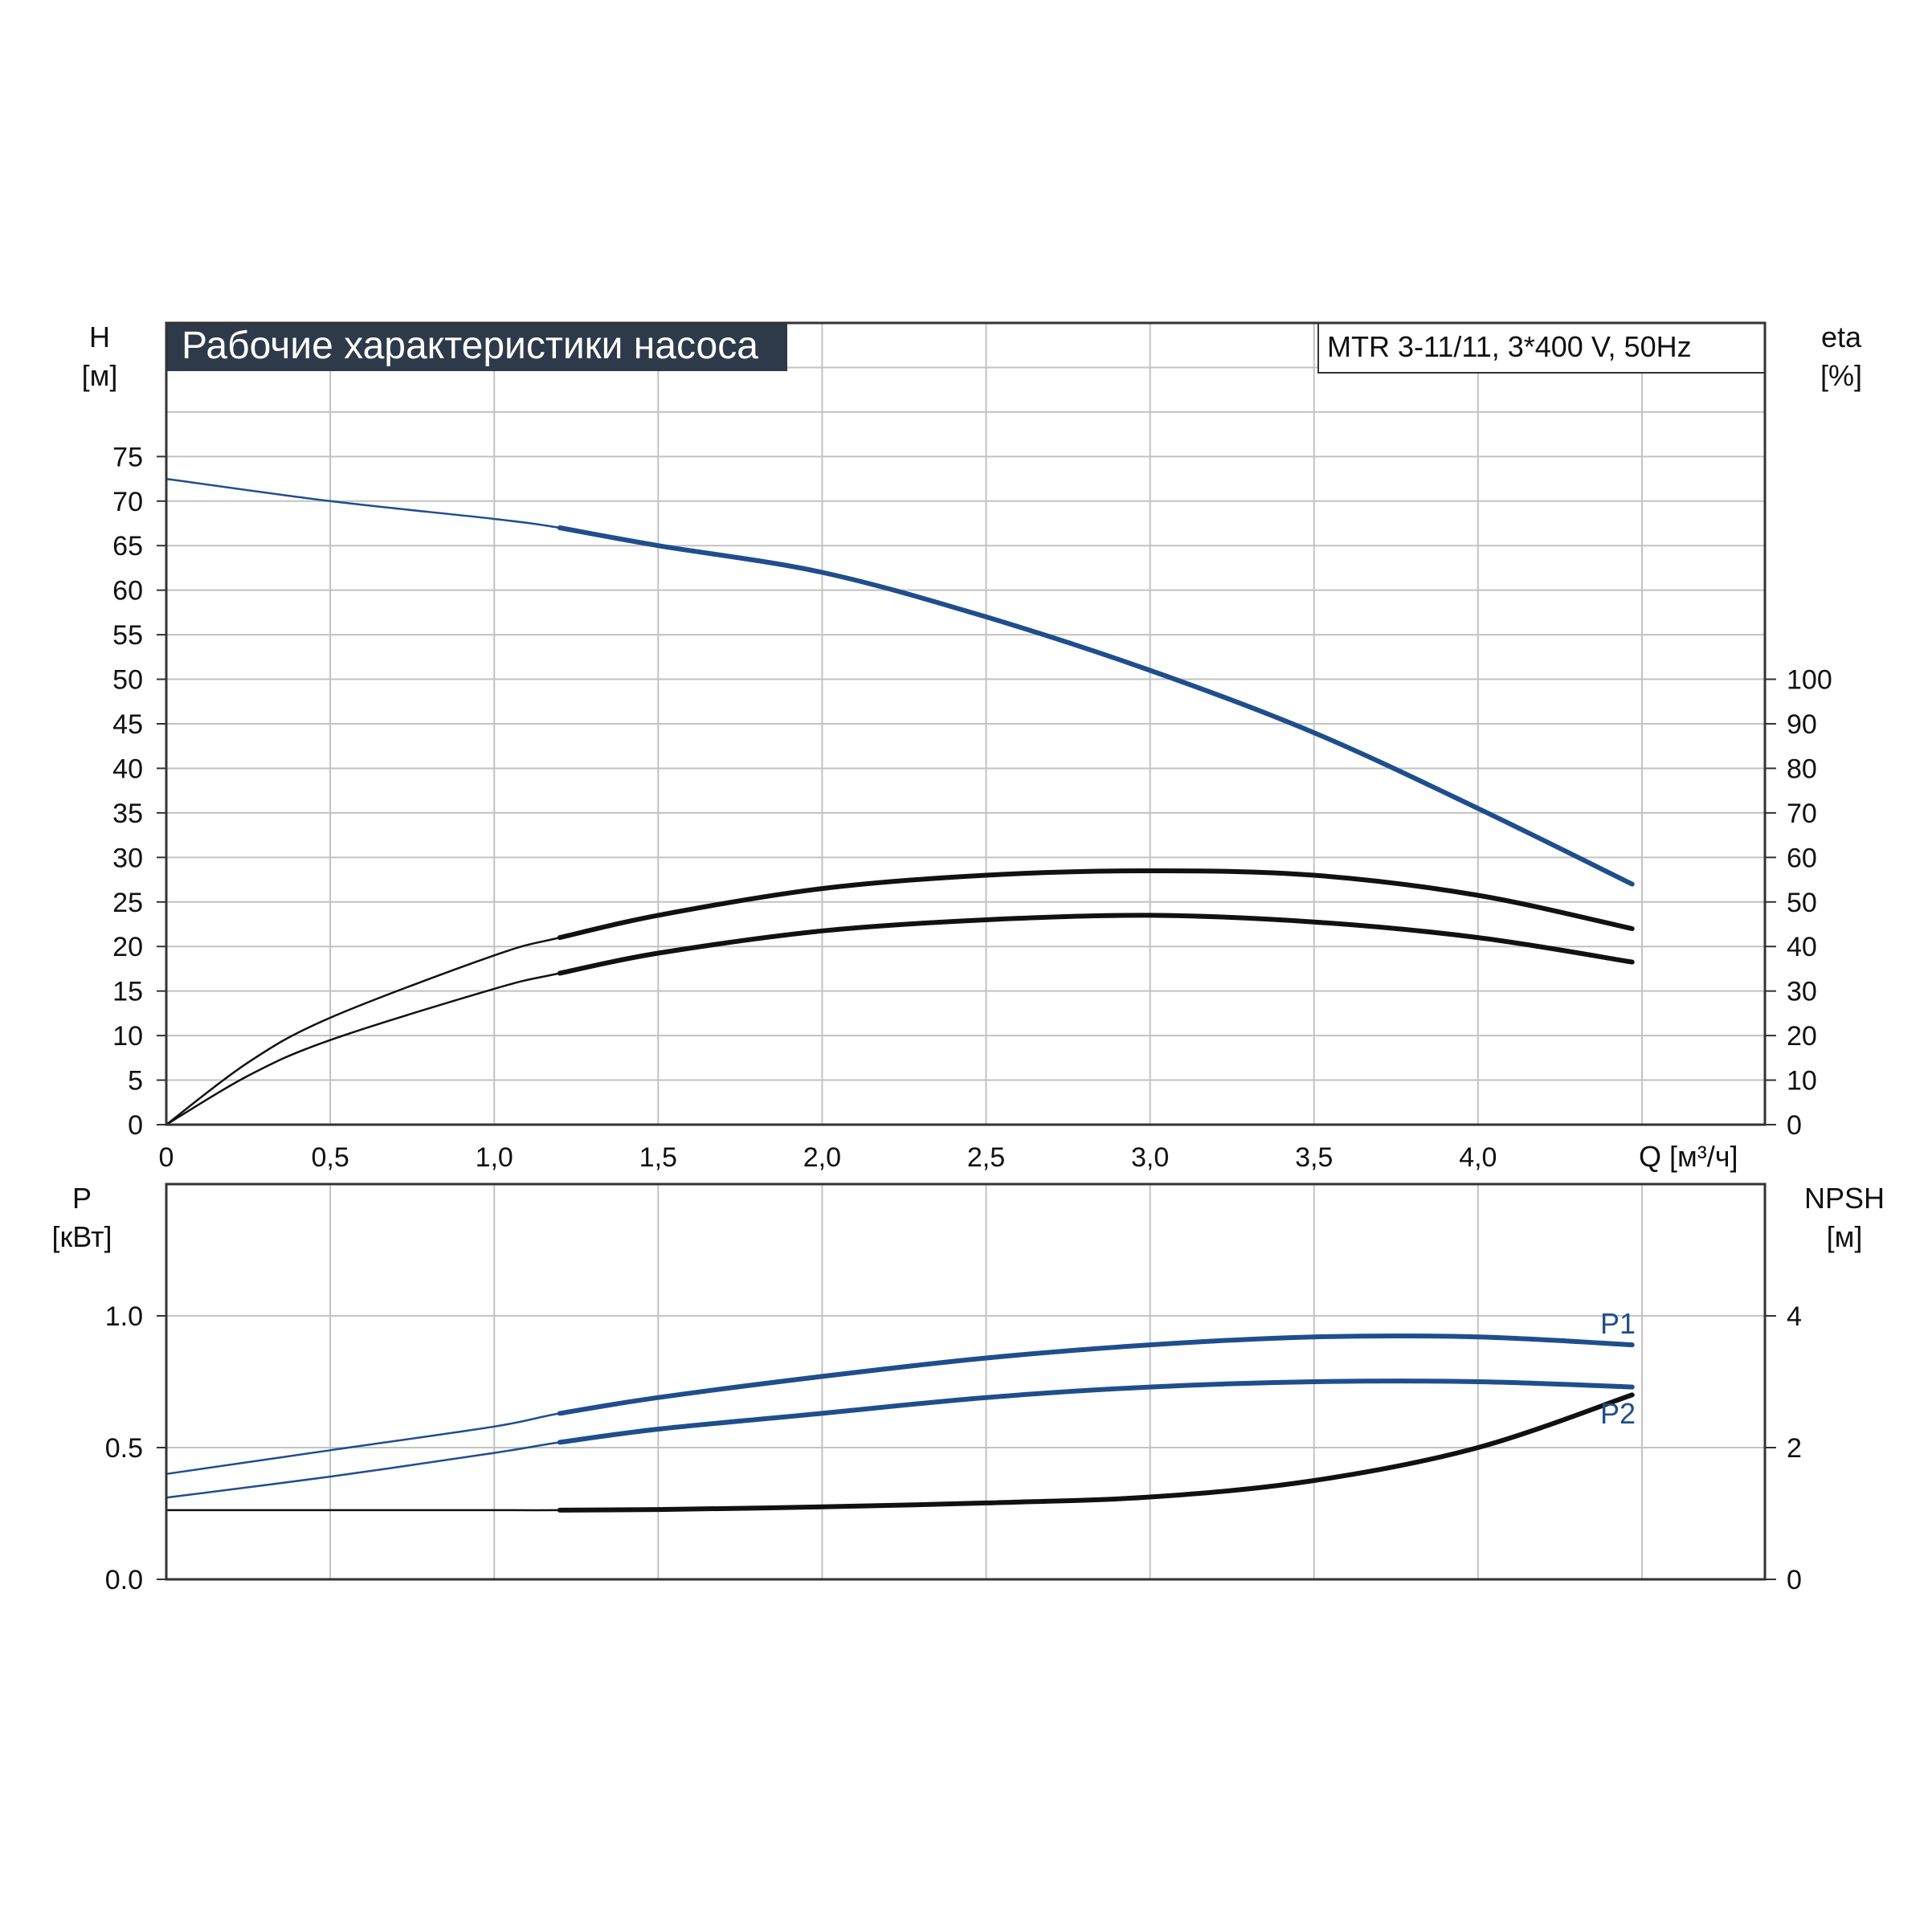 The height and width of the screenshot is (1932, 1928). Describe the element at coordinates (494, 1157) in the screenshot. I see `x-tick-label: 1,0` at that location.